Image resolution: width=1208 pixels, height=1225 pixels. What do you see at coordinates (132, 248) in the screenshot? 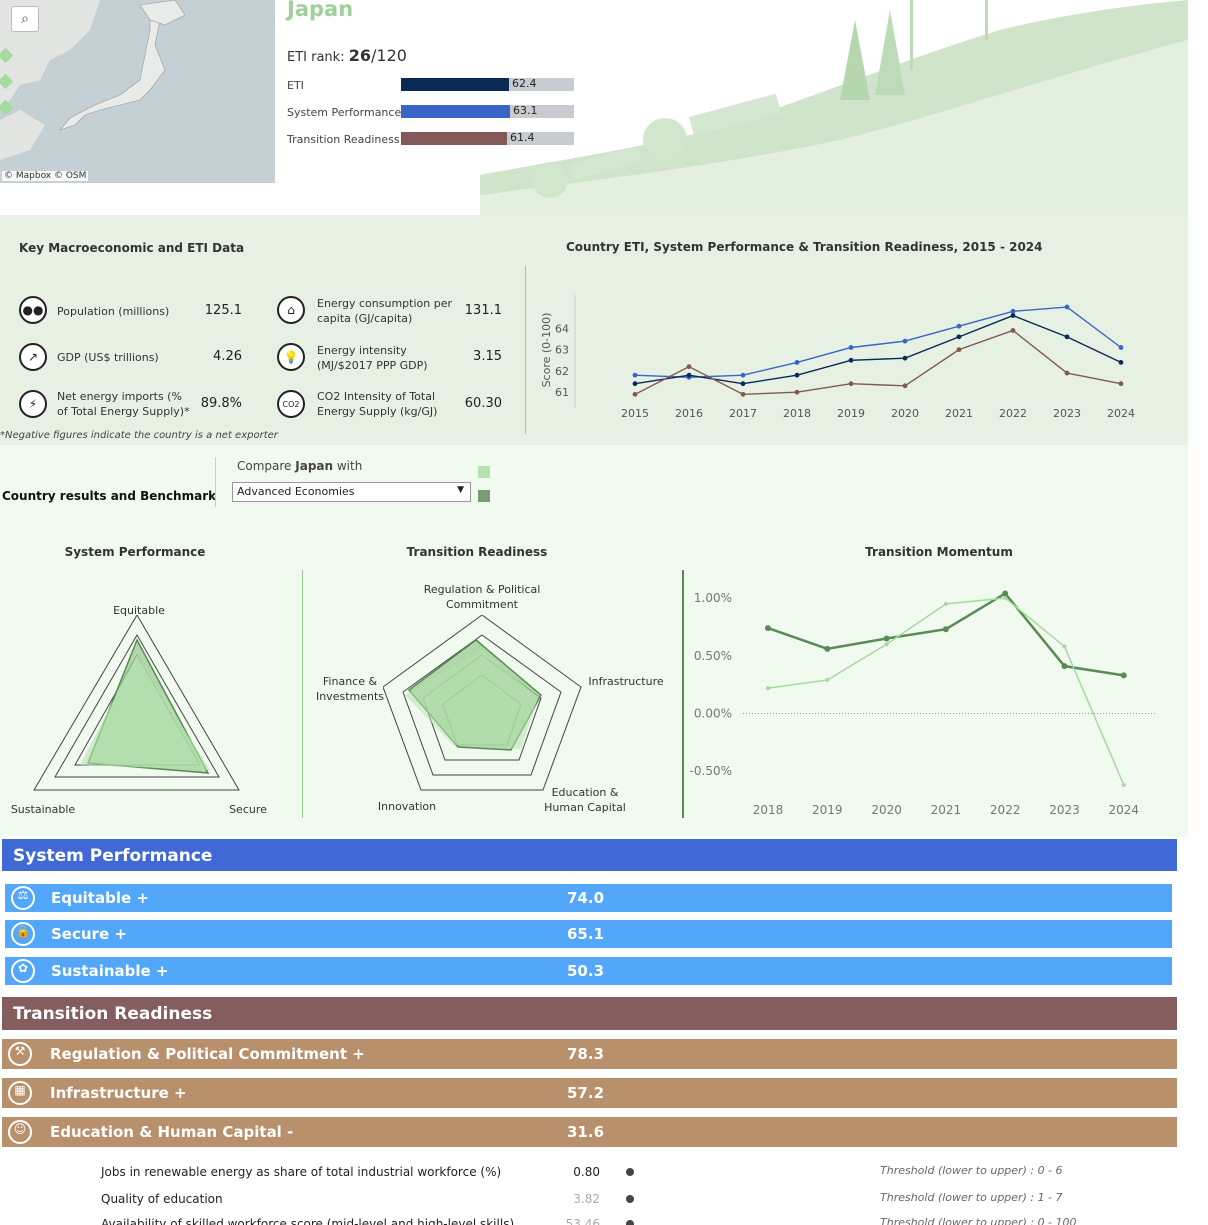
I see `macro-title: Key Macroeconomic and ETI Data` at bounding box center [132, 248].